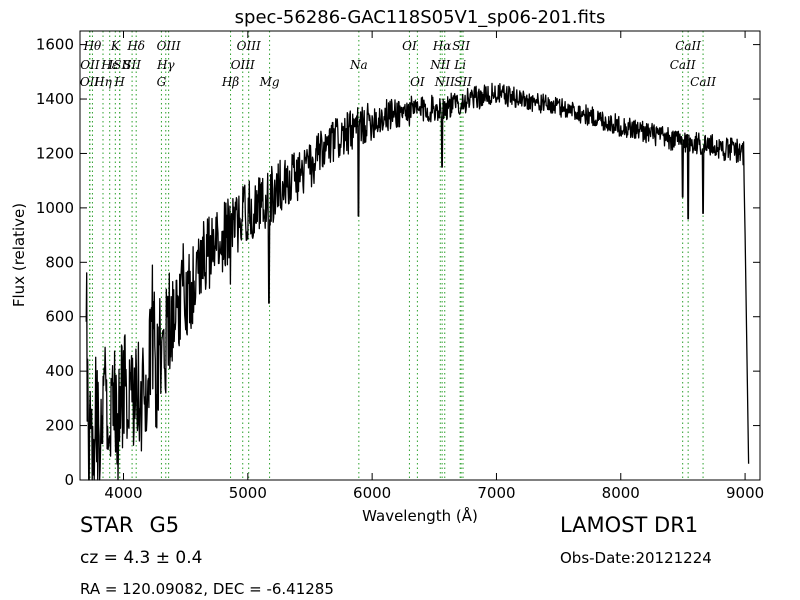  What do you see at coordinates (59, 317) in the screenshot?
I see `y-tick-label: 600` at bounding box center [59, 317].